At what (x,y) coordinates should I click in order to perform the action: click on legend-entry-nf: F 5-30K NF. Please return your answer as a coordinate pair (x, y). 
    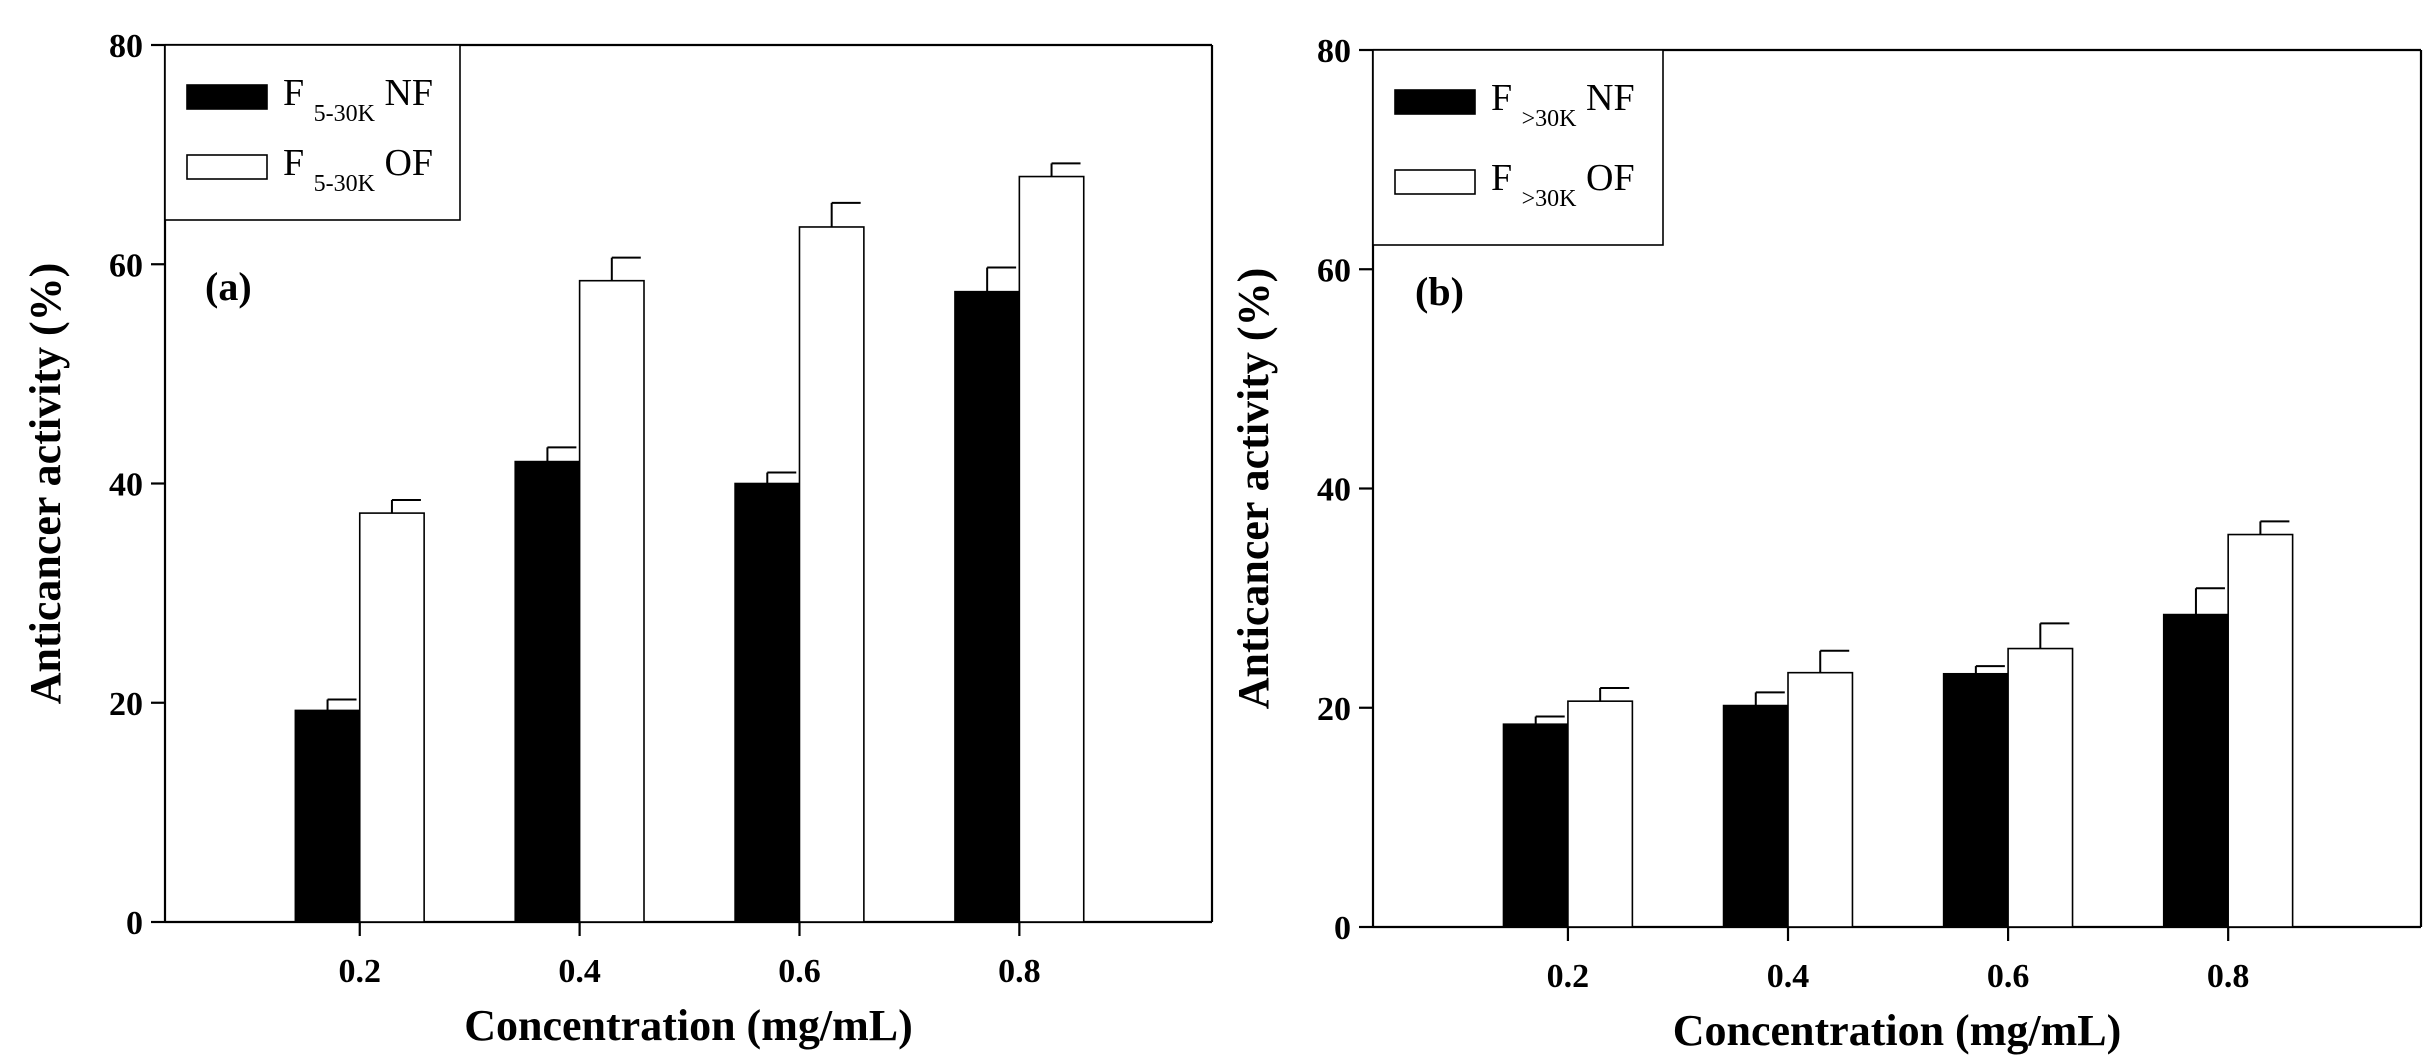
    Looking at the image, I should click on (358, 99).